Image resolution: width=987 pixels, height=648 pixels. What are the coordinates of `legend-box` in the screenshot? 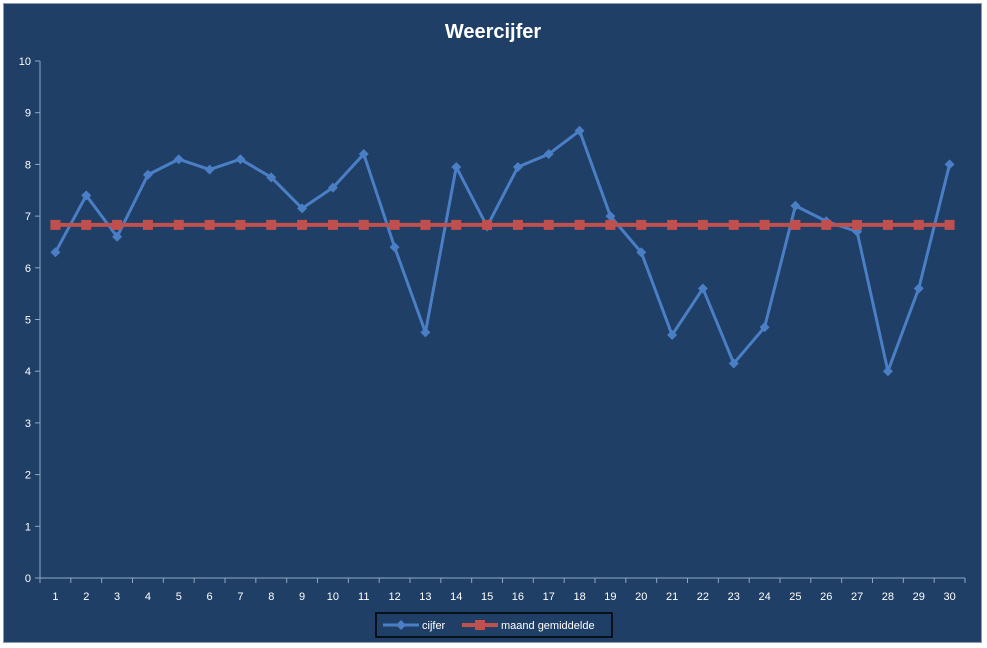 It's located at (494, 625).